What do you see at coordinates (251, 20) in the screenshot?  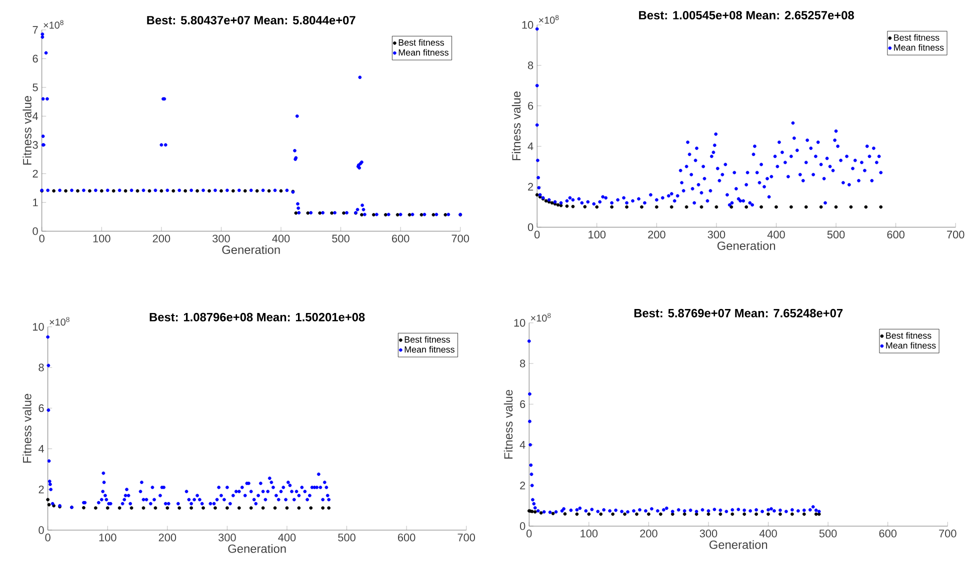 I see `chart-title: Best: 5.80437e+07 Mean: 5.8044e+07` at bounding box center [251, 20].